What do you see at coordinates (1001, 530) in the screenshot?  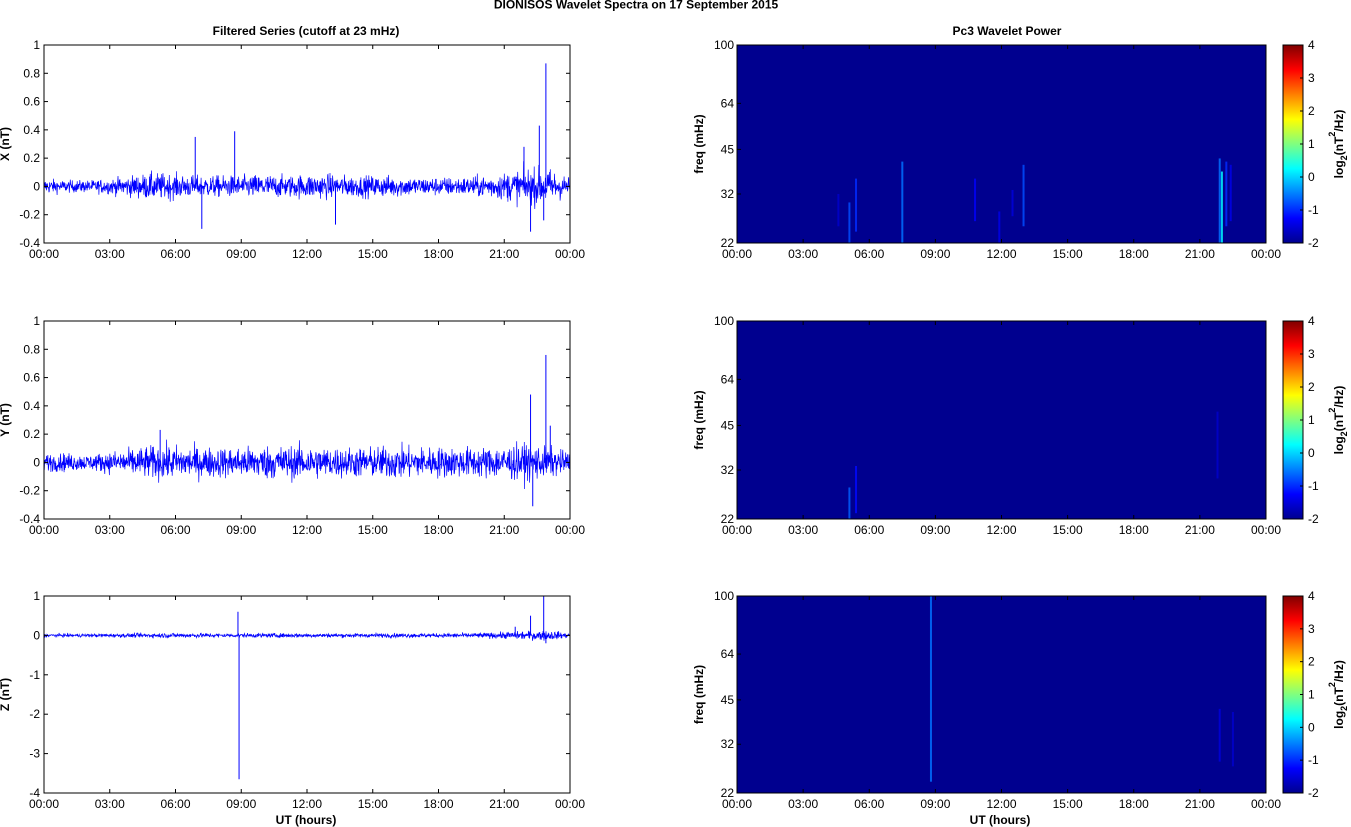 I see `spectrum-y-xtick-label: 12:00` at bounding box center [1001, 530].